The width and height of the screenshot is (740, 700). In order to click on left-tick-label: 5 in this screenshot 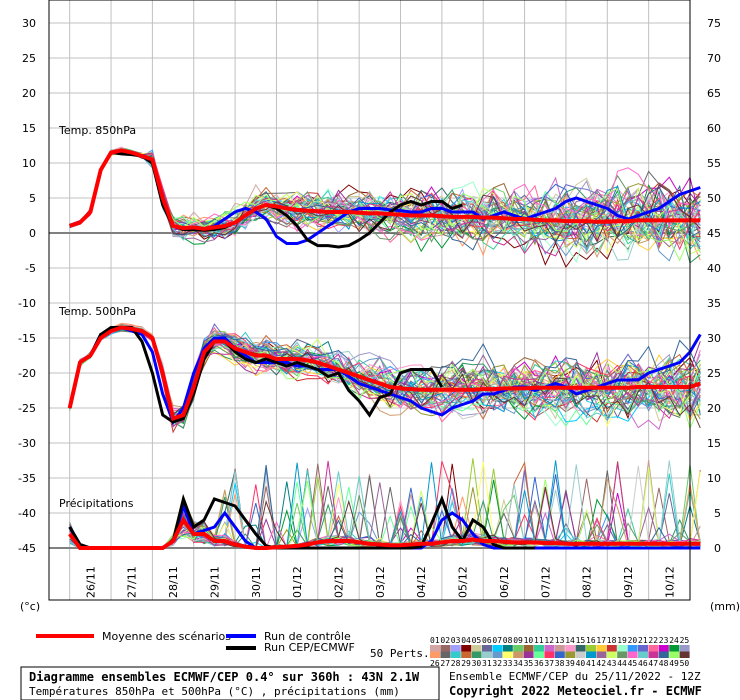, I will do `click(32, 198)`.